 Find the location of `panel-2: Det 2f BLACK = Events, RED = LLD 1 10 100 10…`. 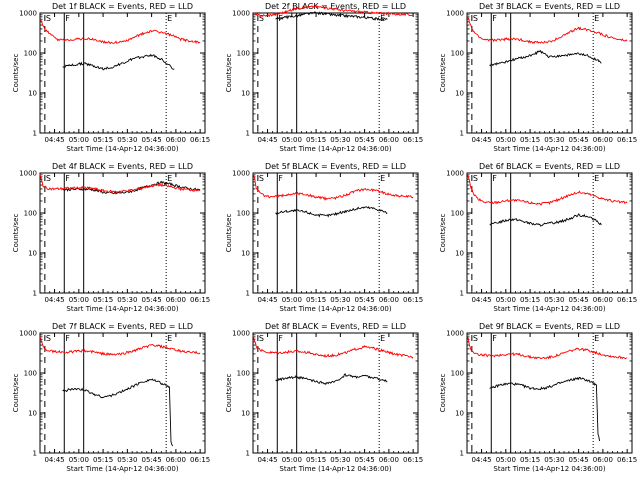

panel-2: Det 2f BLACK = Events, RED = LLD 1 10 100 10… is located at coordinates (324, 77).